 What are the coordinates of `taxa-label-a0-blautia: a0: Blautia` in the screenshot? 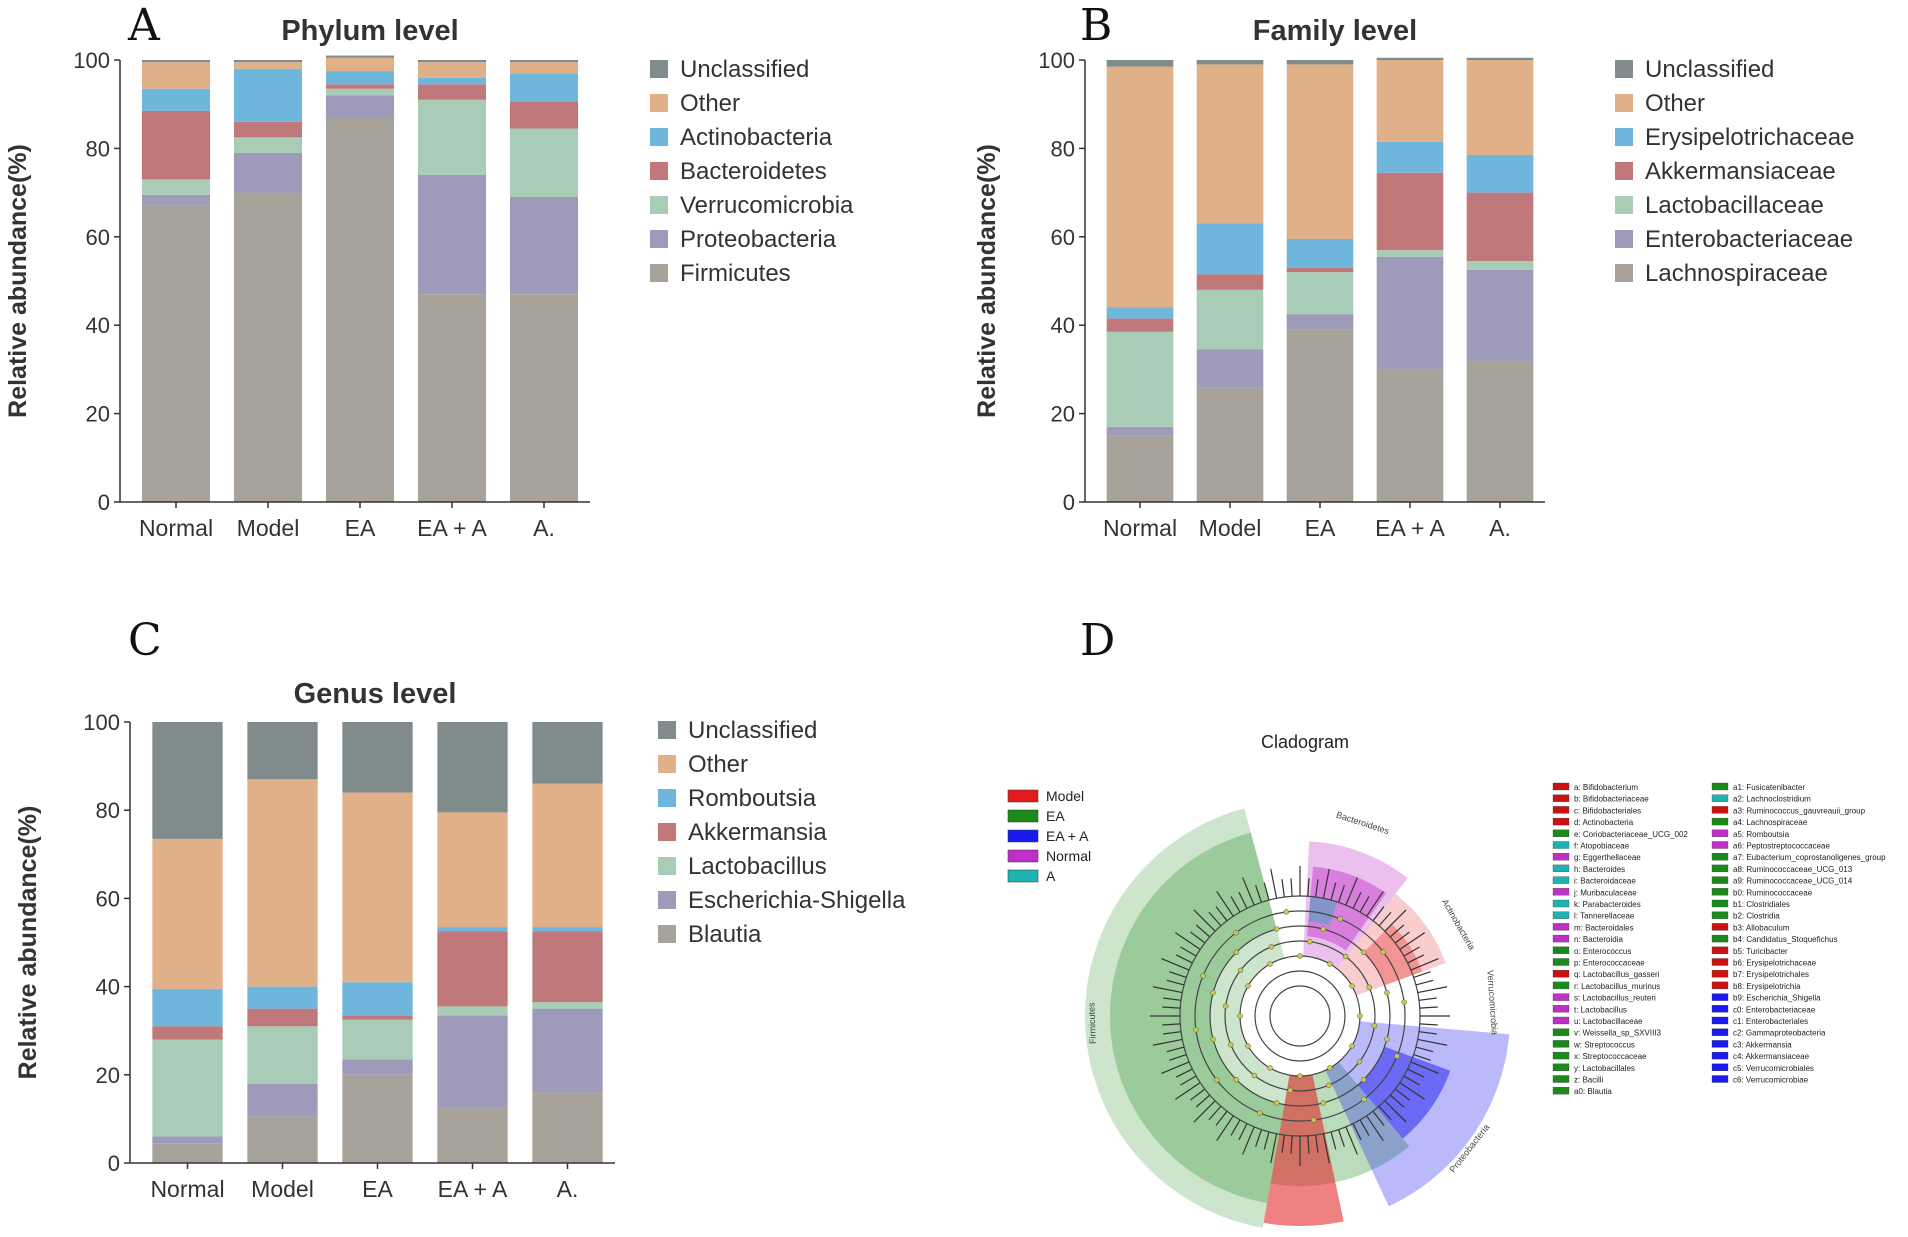 It's located at (1593, 1091).